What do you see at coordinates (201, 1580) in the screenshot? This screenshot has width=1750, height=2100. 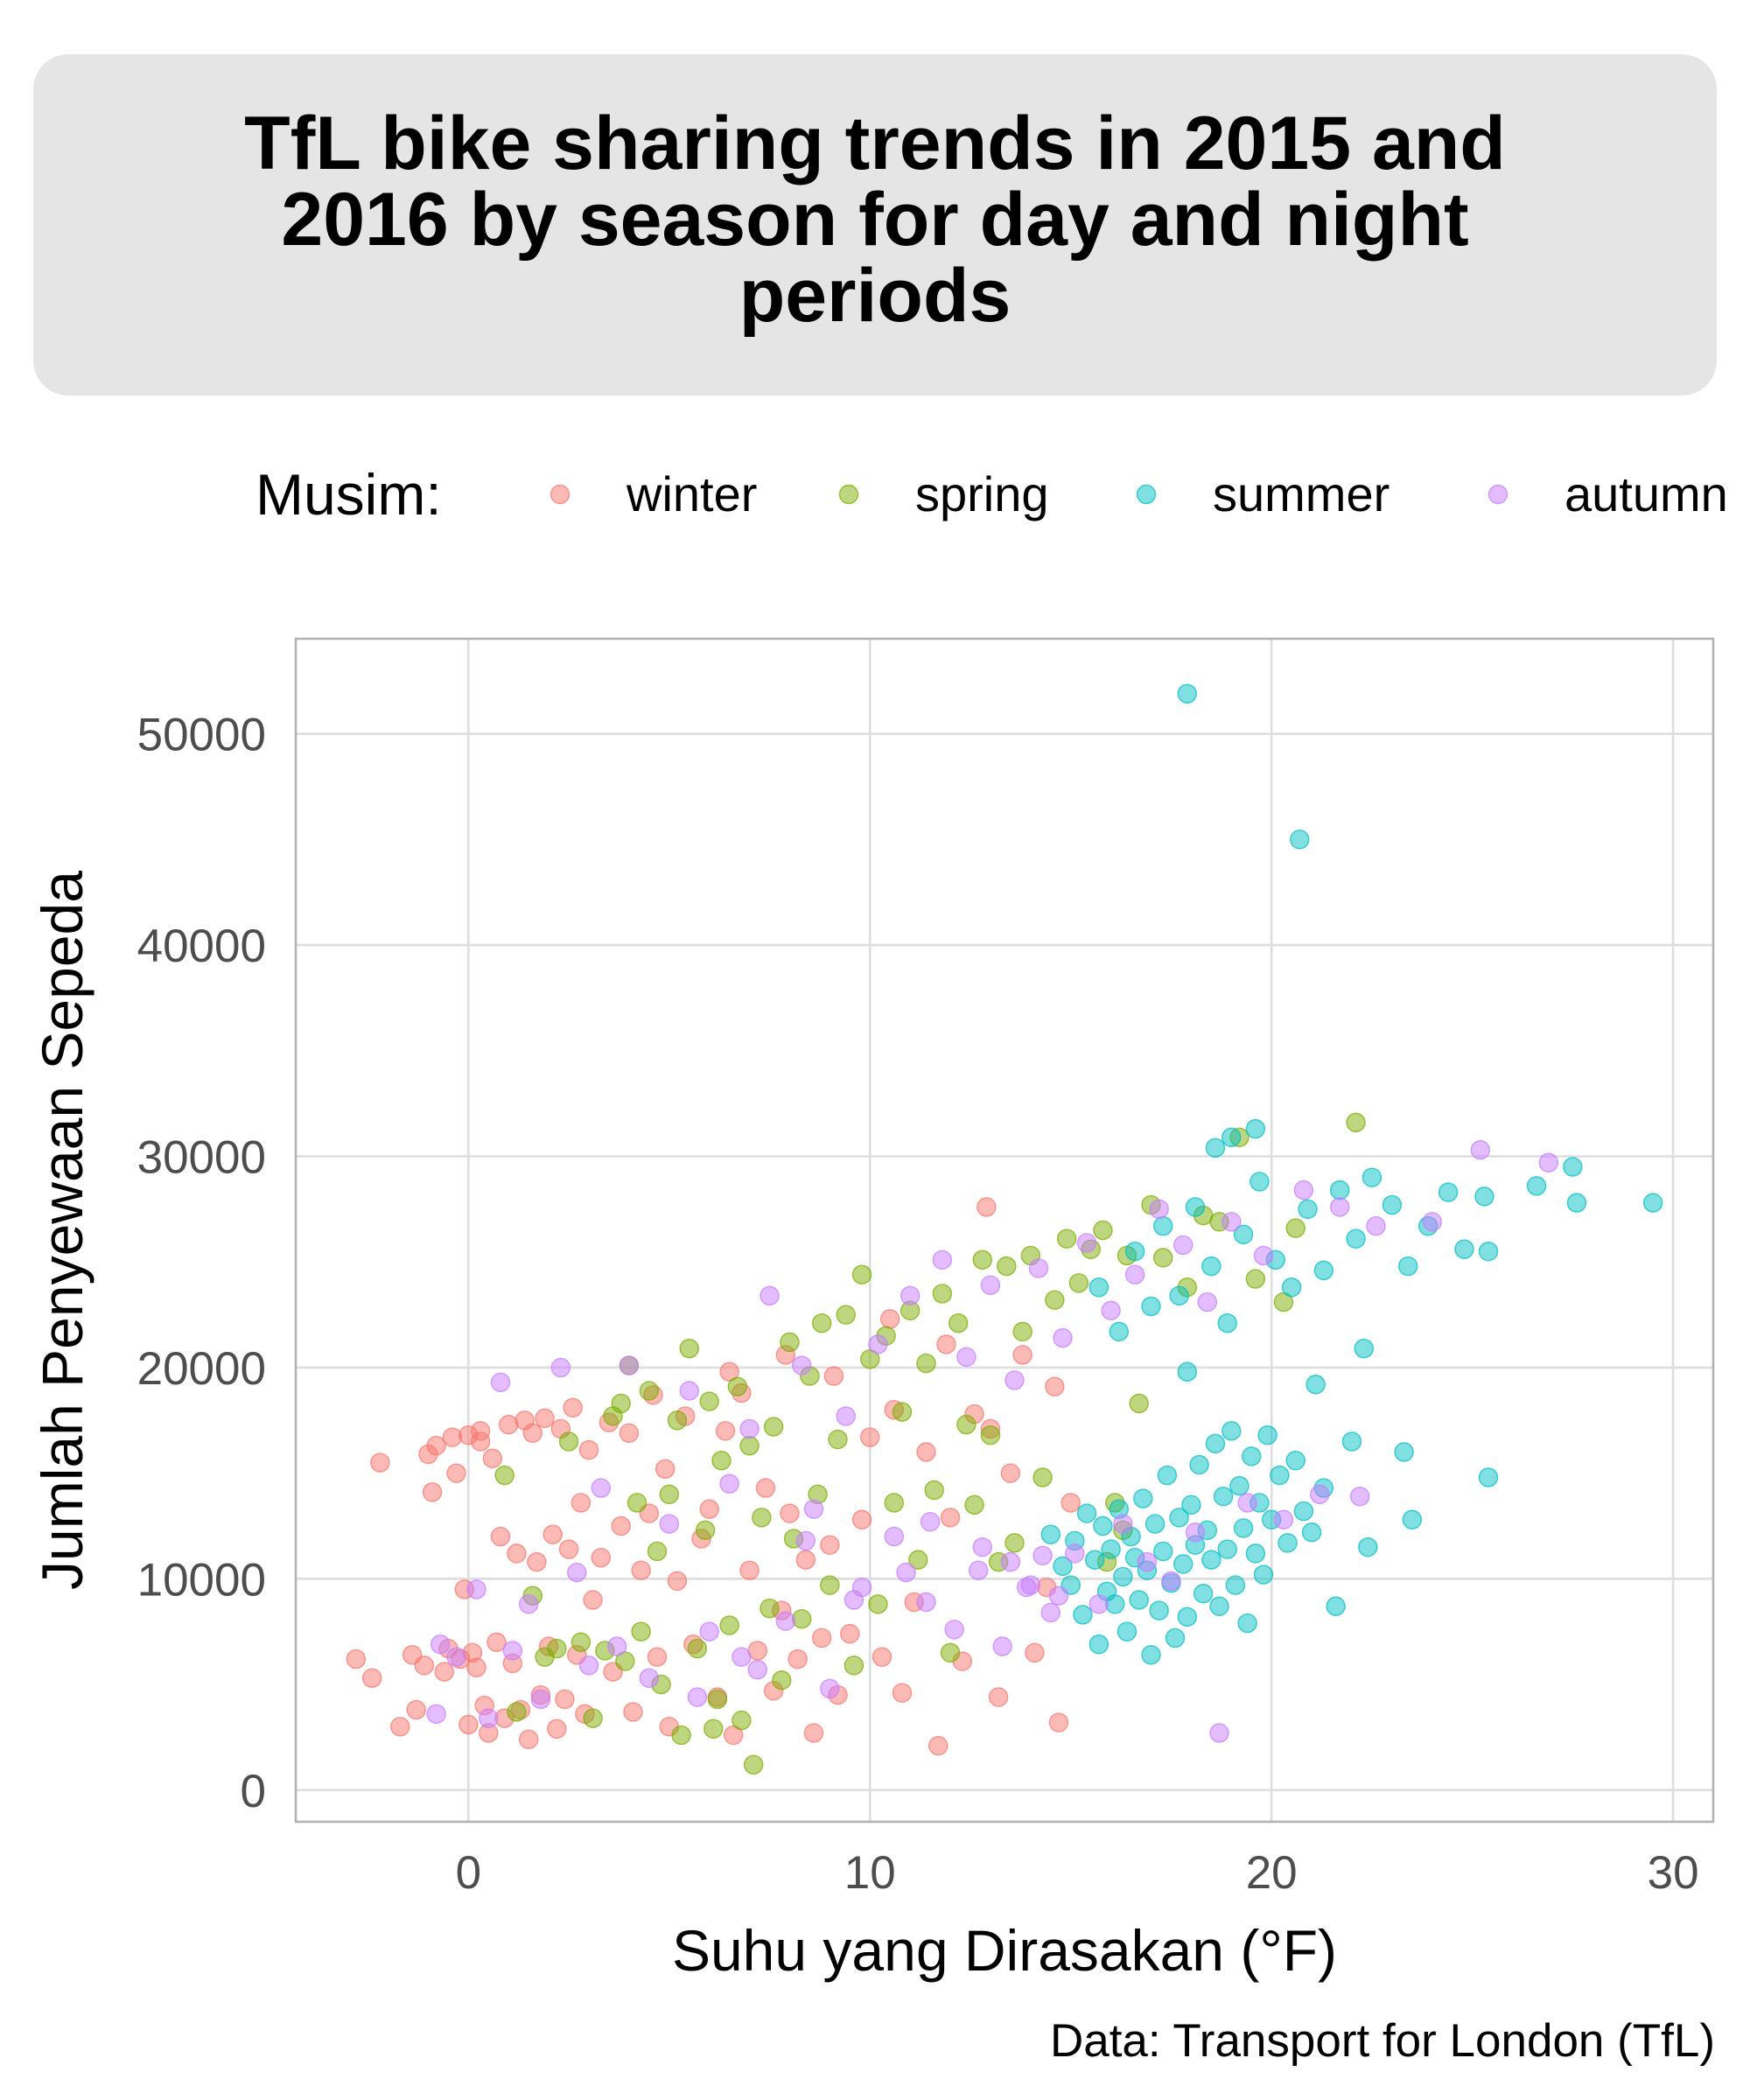 I see `y-tick-label: 10000` at bounding box center [201, 1580].